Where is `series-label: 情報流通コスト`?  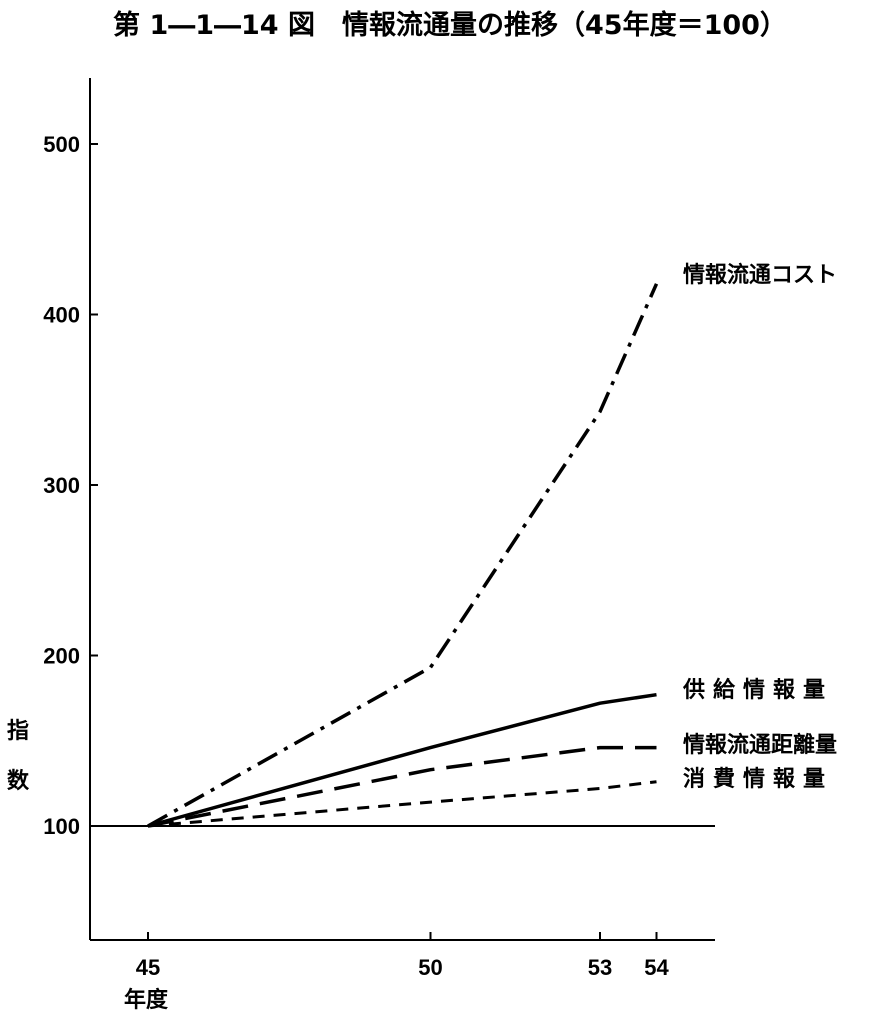 series-label: 情報流通コスト is located at coordinates (760, 275).